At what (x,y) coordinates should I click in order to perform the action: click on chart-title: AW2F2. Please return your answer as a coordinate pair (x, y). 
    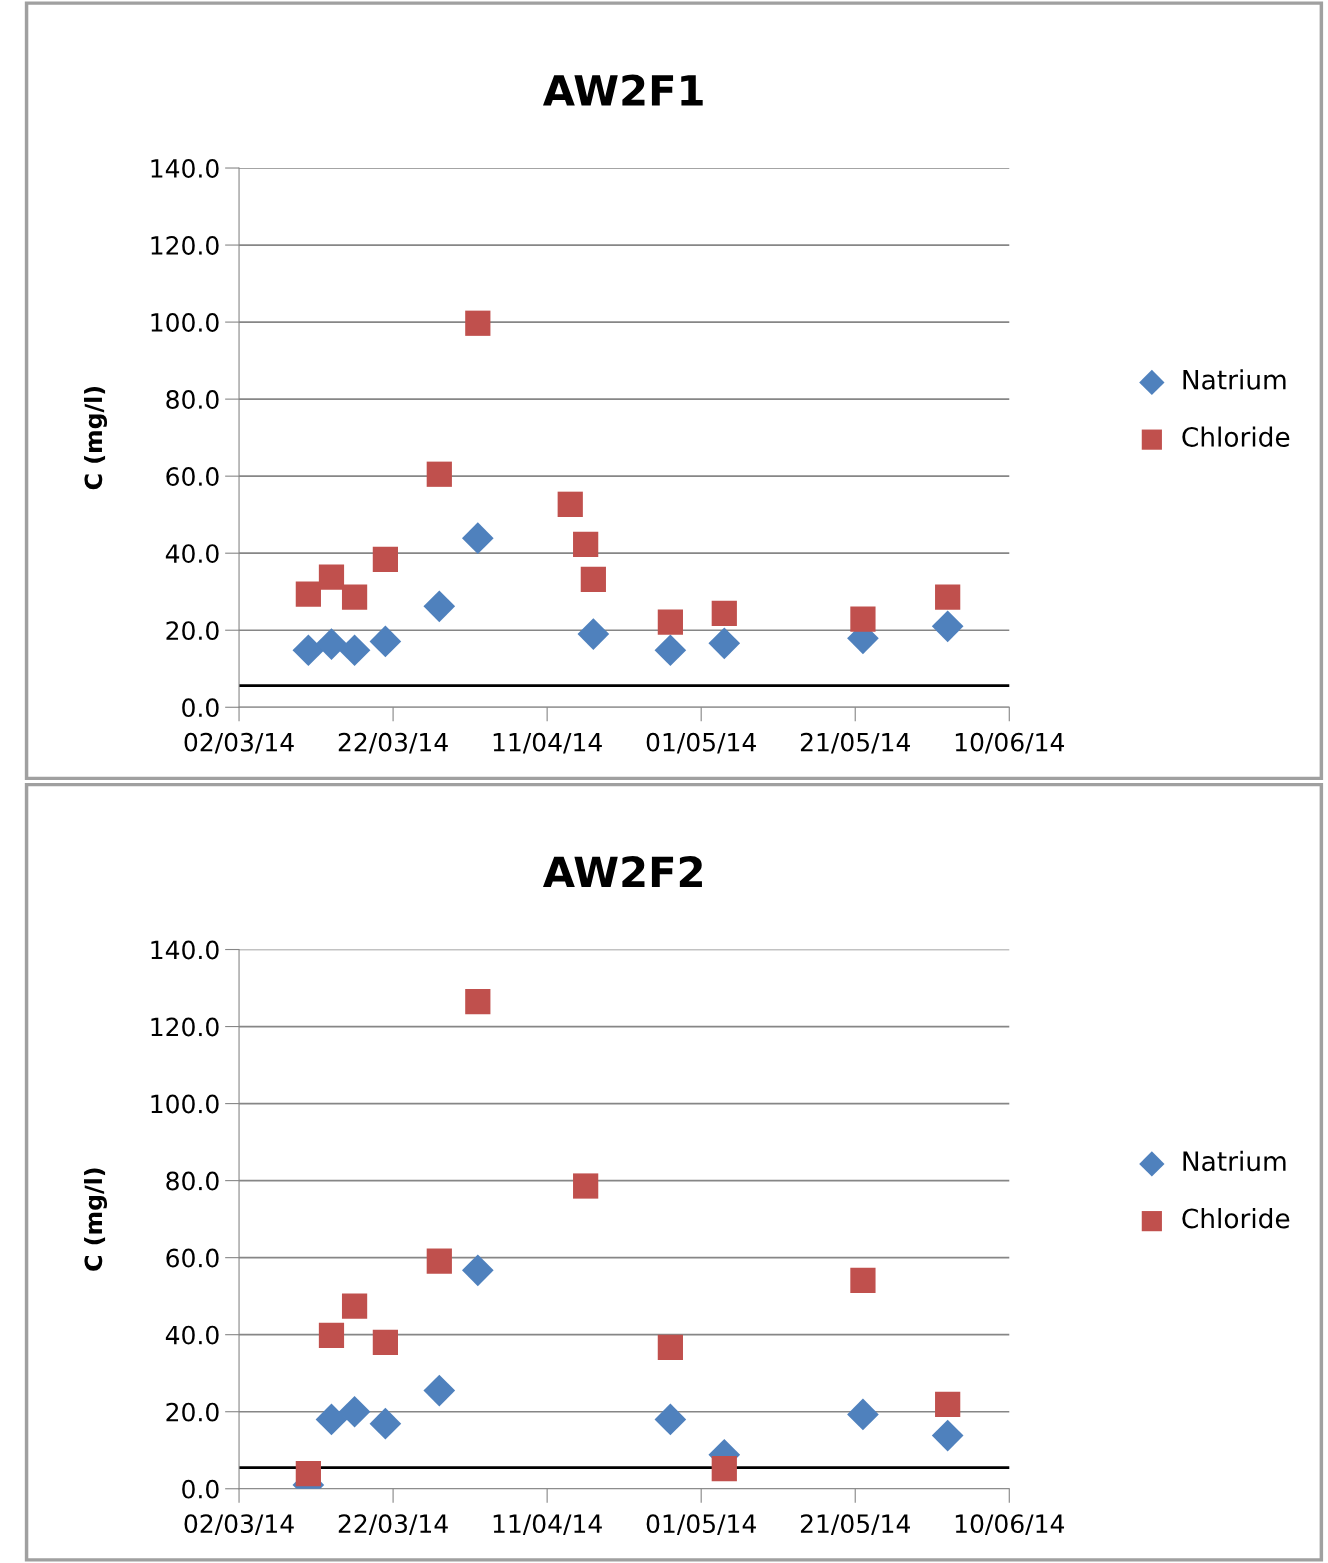
    Looking at the image, I should click on (622, 872).